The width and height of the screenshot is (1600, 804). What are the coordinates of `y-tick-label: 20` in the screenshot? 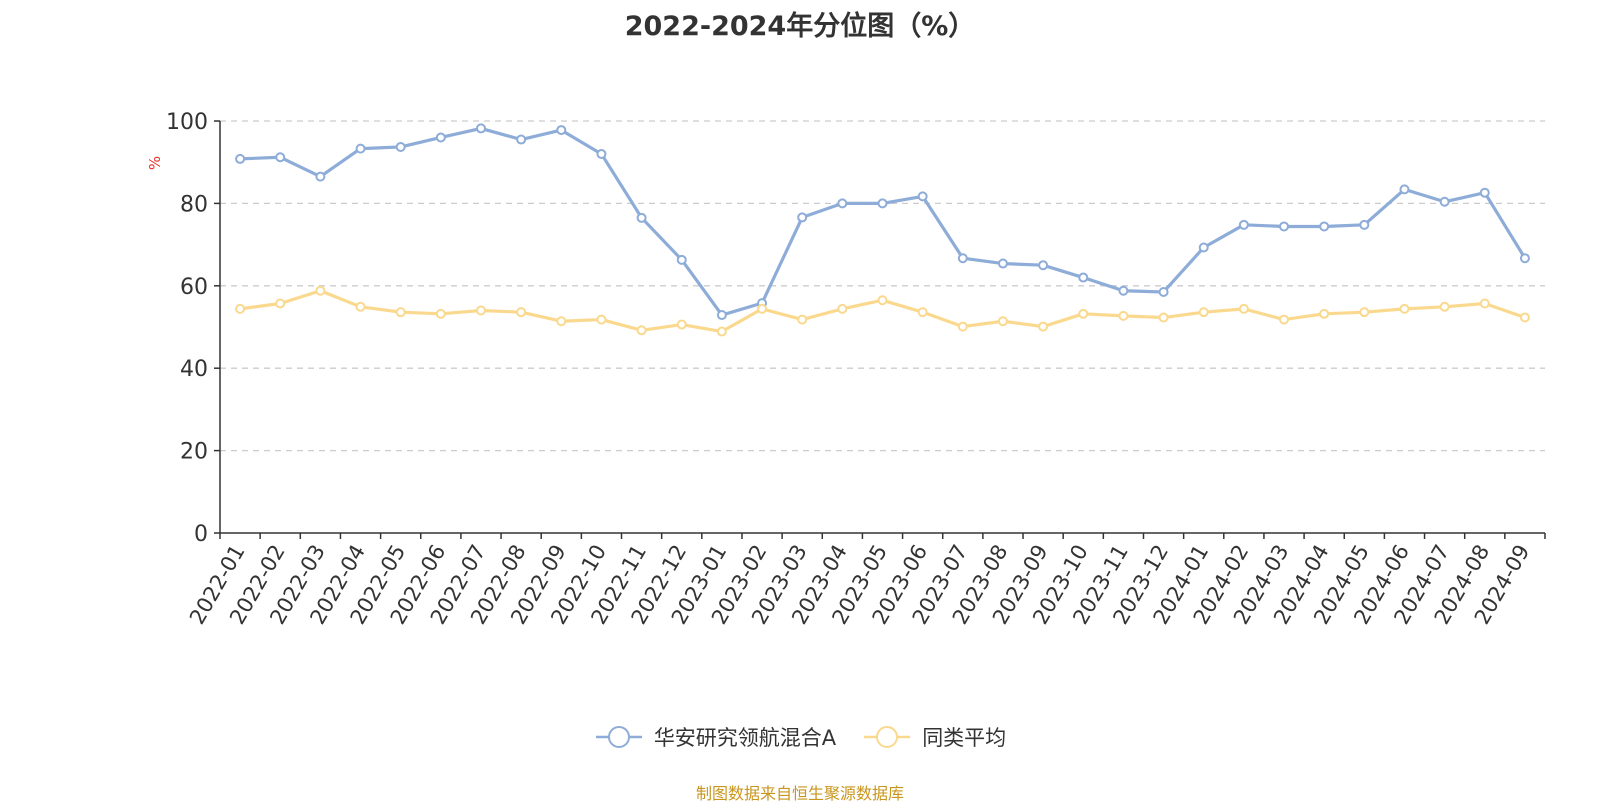 It's located at (194, 452).